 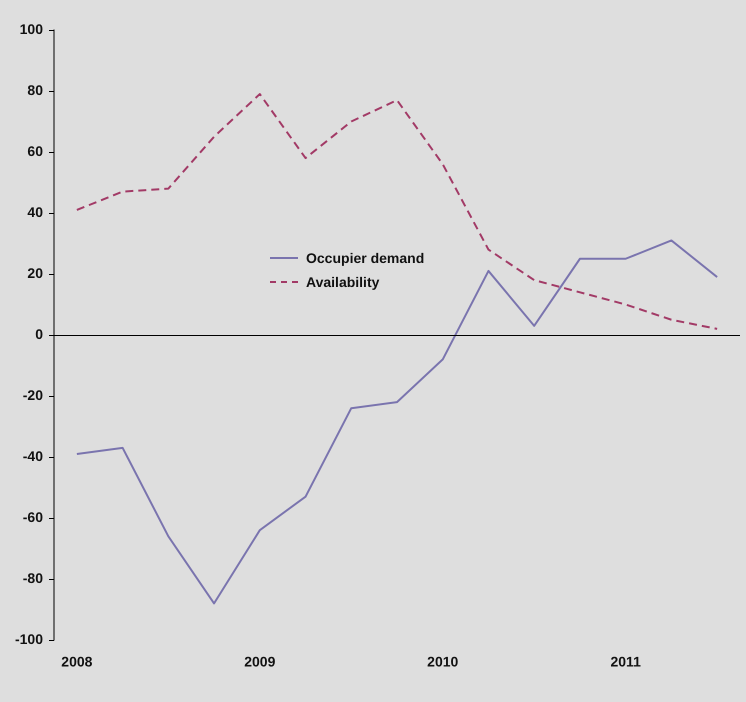 I want to click on x-tick-label: 2009, so click(x=260, y=661).